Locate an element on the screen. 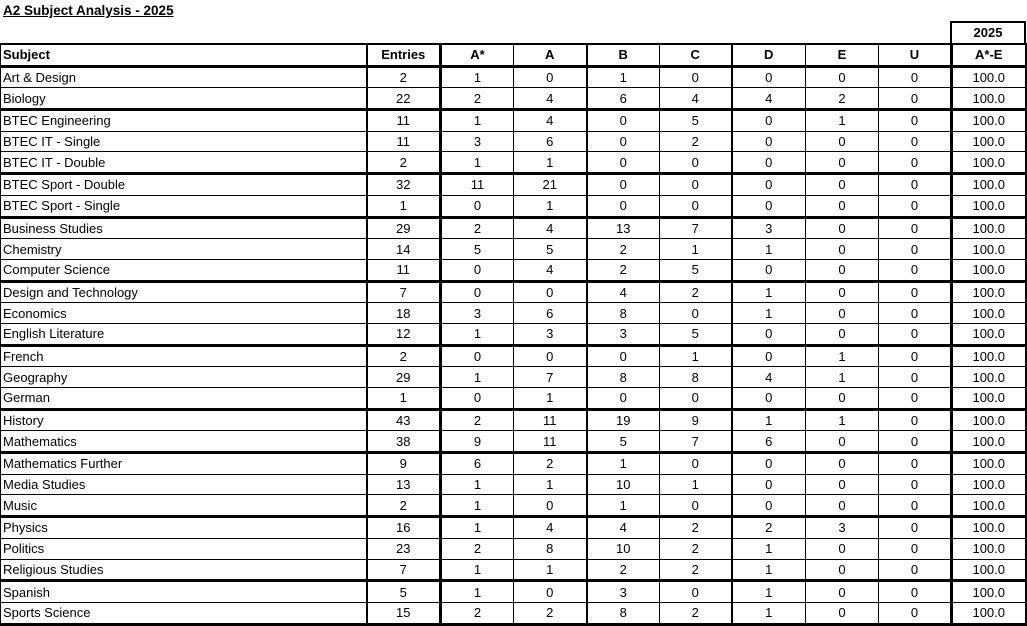 The image size is (1027, 626). table-row: Physics 16 1 4 4 2 2 3 0 100.0 is located at coordinates (513, 527).